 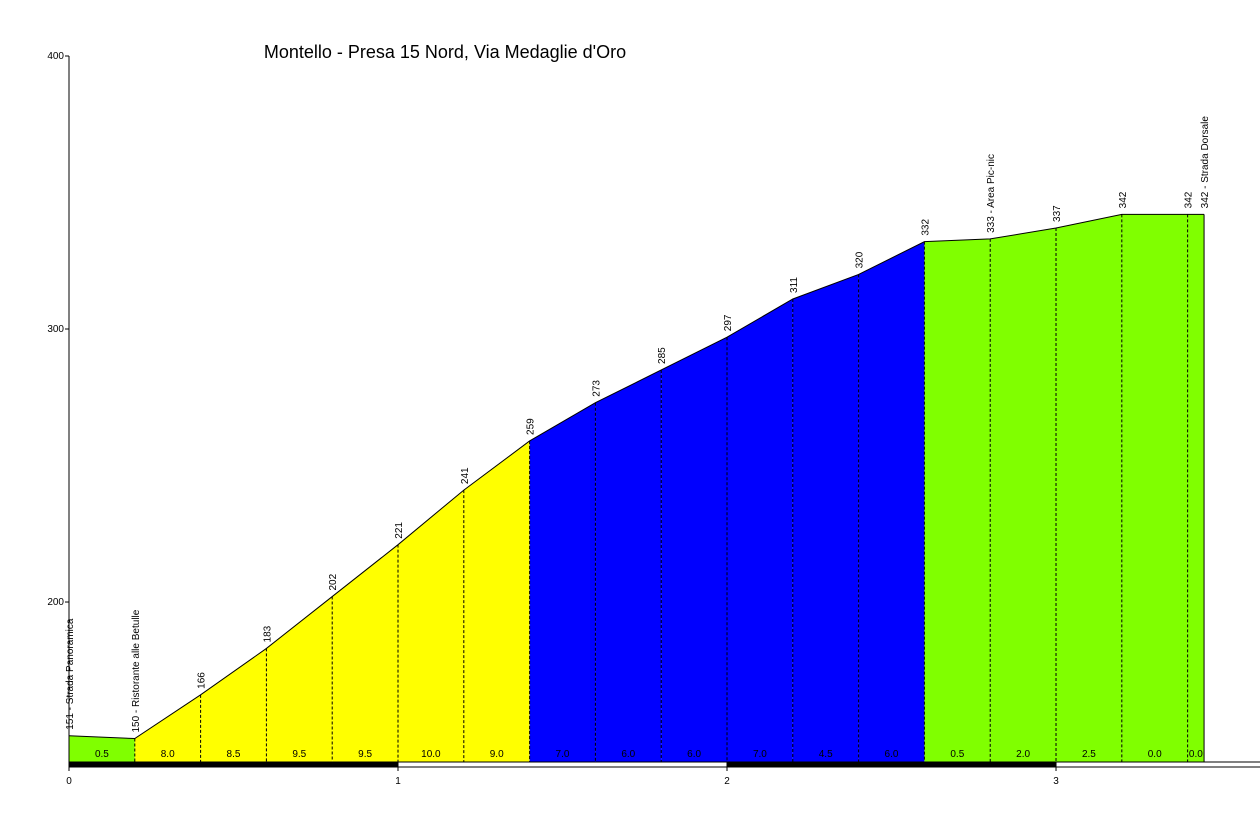 What do you see at coordinates (69, 781) in the screenshot?
I see `x-tick-label: 0` at bounding box center [69, 781].